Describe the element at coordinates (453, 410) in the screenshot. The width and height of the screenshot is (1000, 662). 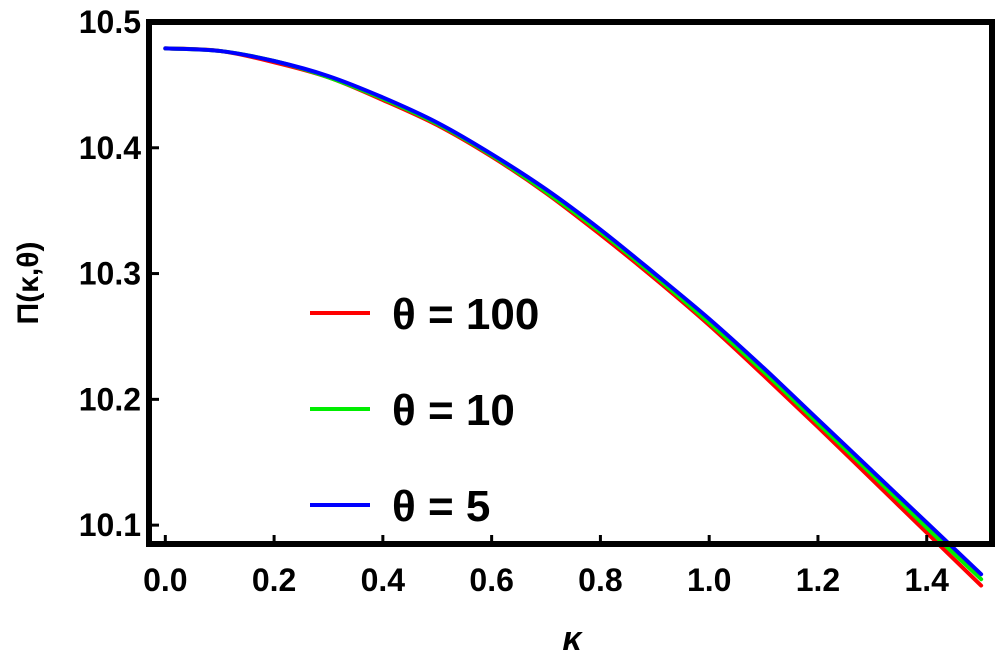
I see `legend-label-2: θ = 10` at that location.